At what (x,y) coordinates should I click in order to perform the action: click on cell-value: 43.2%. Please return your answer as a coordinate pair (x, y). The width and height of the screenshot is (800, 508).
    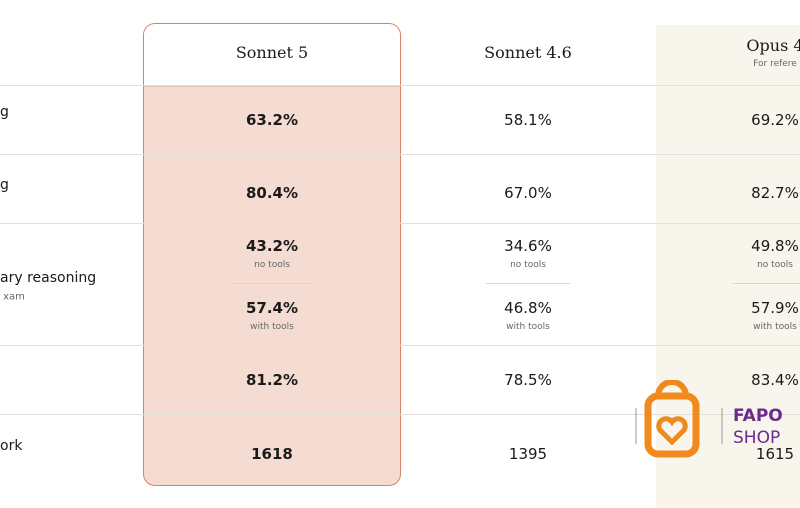
    Looking at the image, I should click on (272, 246).